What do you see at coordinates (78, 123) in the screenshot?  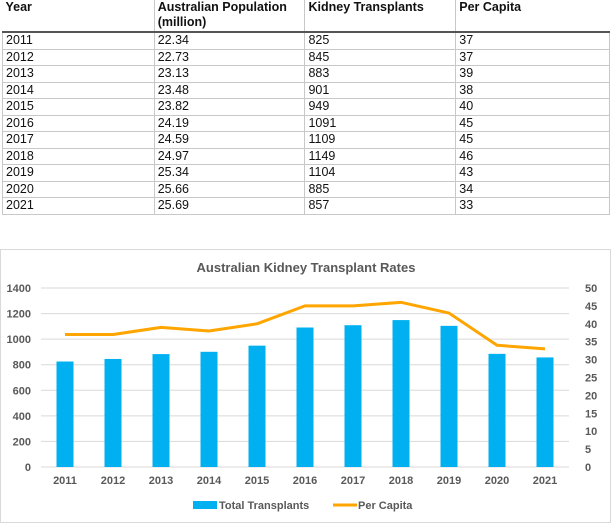 I see `table-cell: 2016` at bounding box center [78, 123].